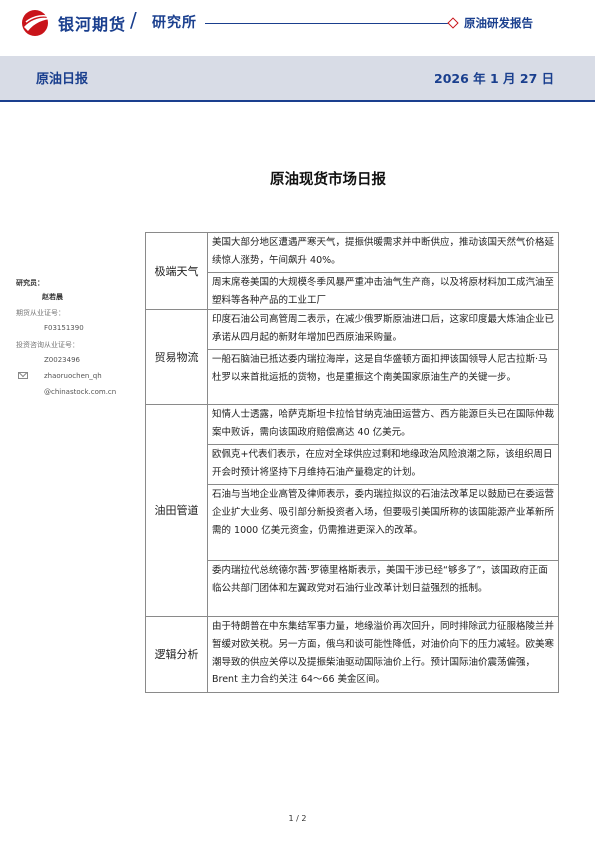  What do you see at coordinates (62, 79) in the screenshot?
I see `report-title: 原油日报` at bounding box center [62, 79].